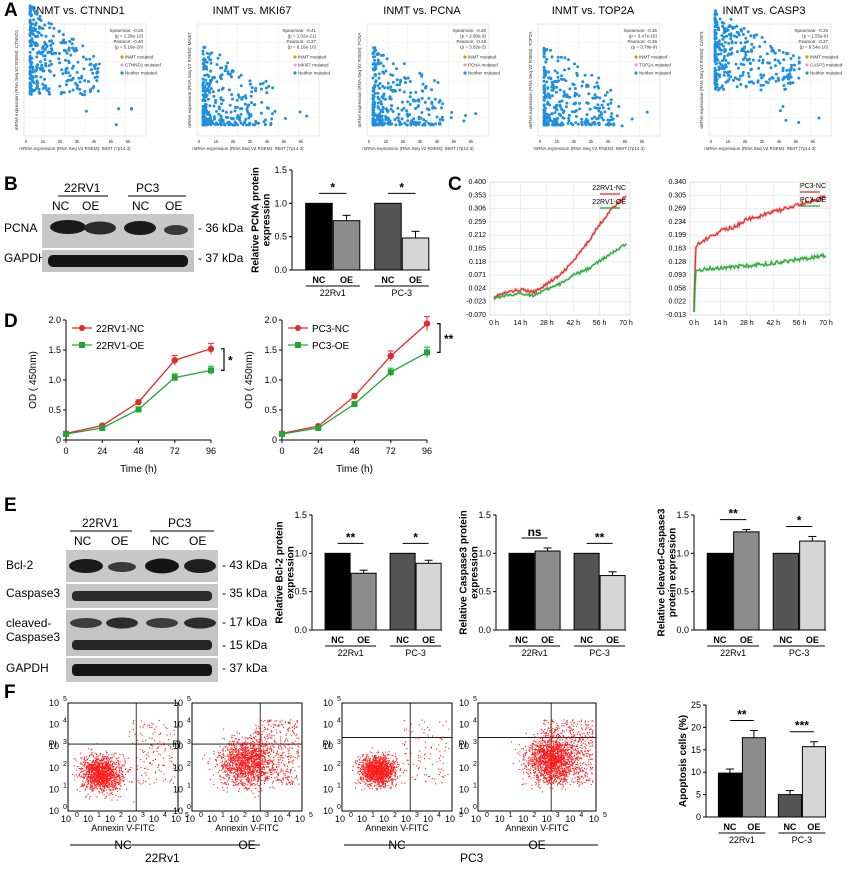 The image size is (858, 869). Describe the element at coordinates (813, 41) in the screenshot. I see `scatter-stat: Pearson: -0.27` at that location.